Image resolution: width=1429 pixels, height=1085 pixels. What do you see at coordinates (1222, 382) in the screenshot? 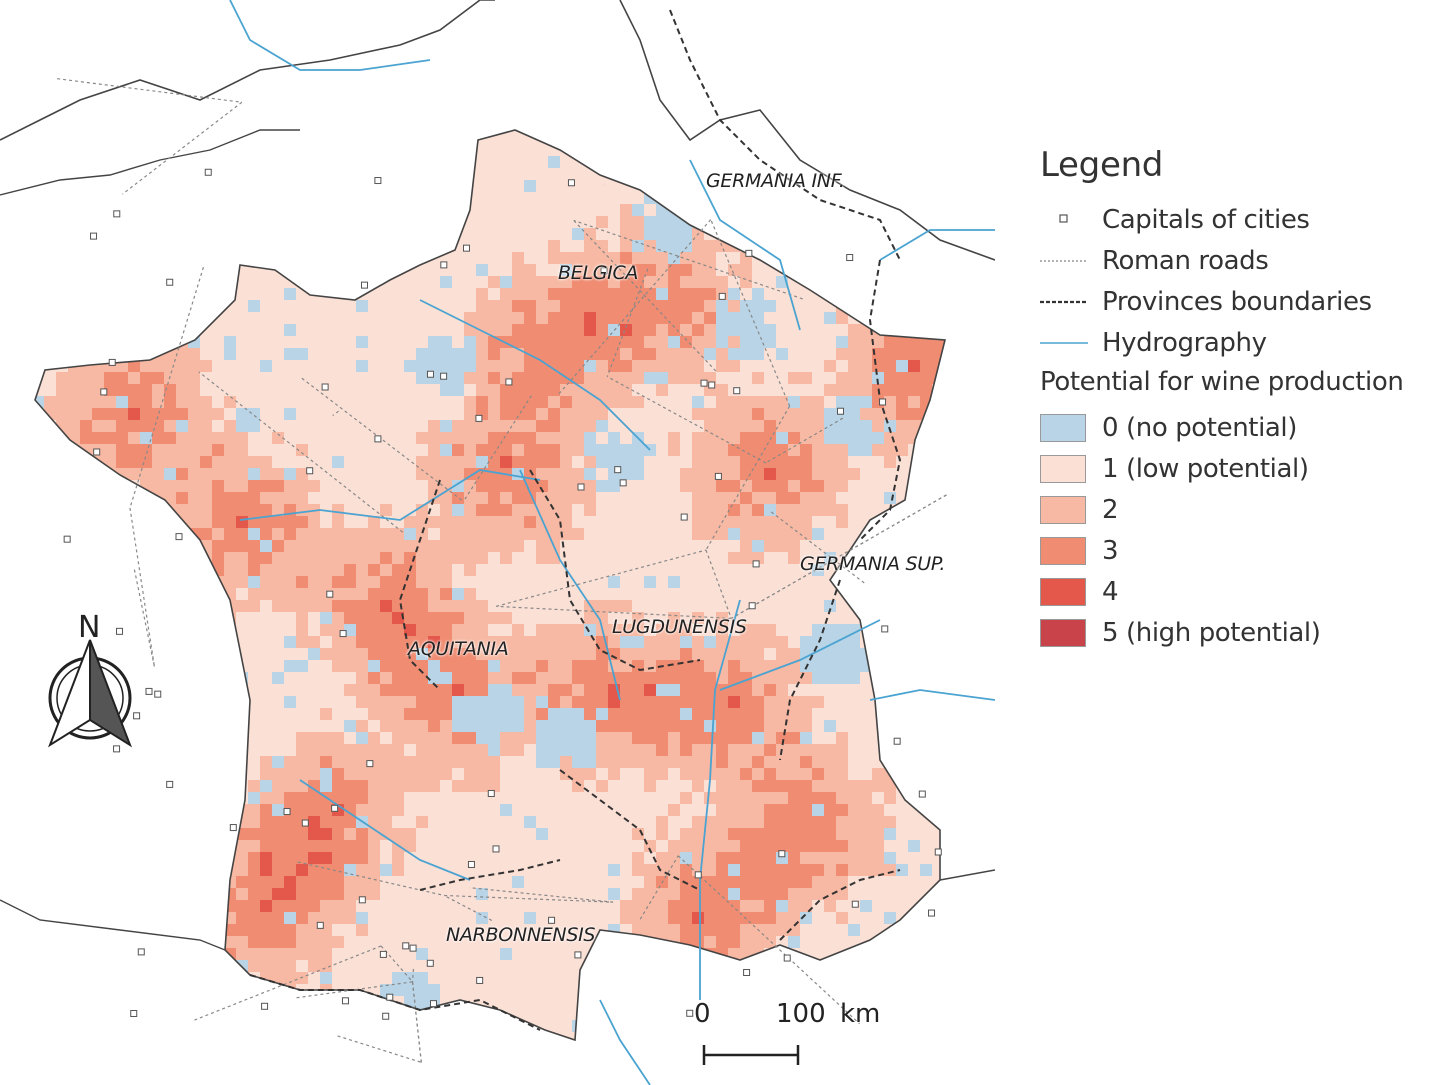
I see `legend-potential-title: Potential for wine production` at bounding box center [1222, 382].